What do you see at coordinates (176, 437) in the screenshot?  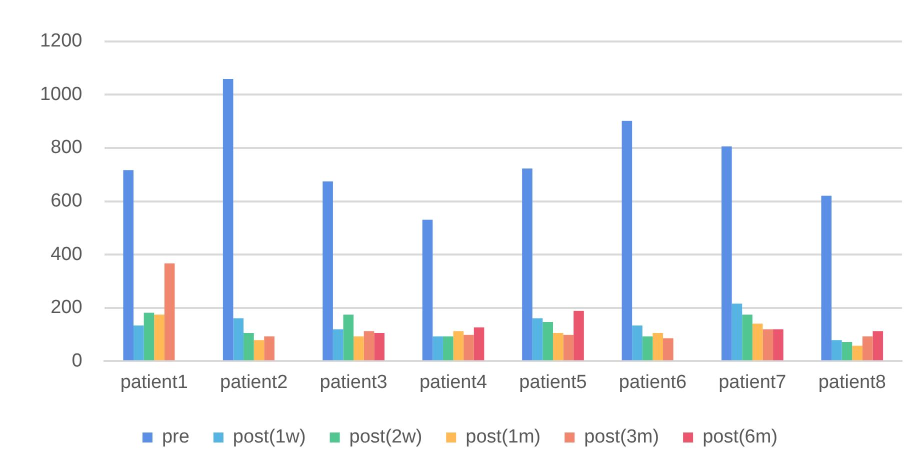 I see `legend-label: pre` at bounding box center [176, 437].